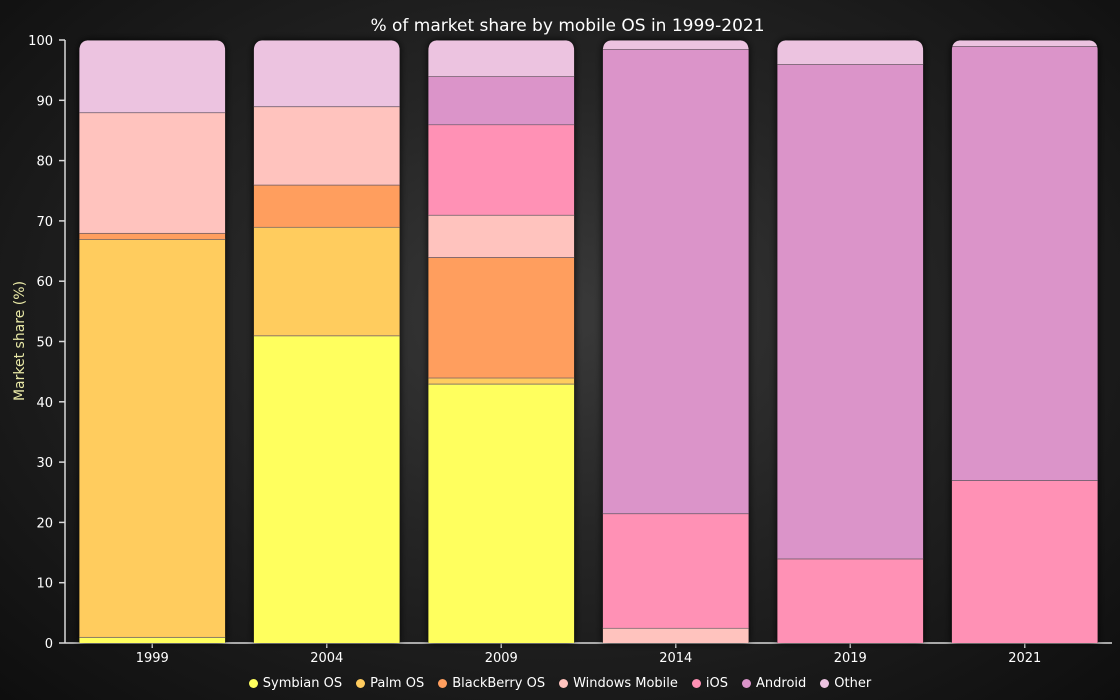  Describe the element at coordinates (44, 222) in the screenshot. I see `y-tick-label: 70` at that location.